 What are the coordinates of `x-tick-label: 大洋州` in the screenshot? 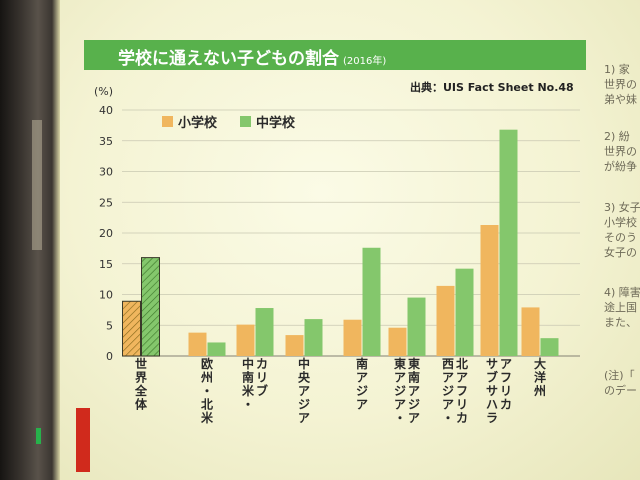 It's located at (539, 377).